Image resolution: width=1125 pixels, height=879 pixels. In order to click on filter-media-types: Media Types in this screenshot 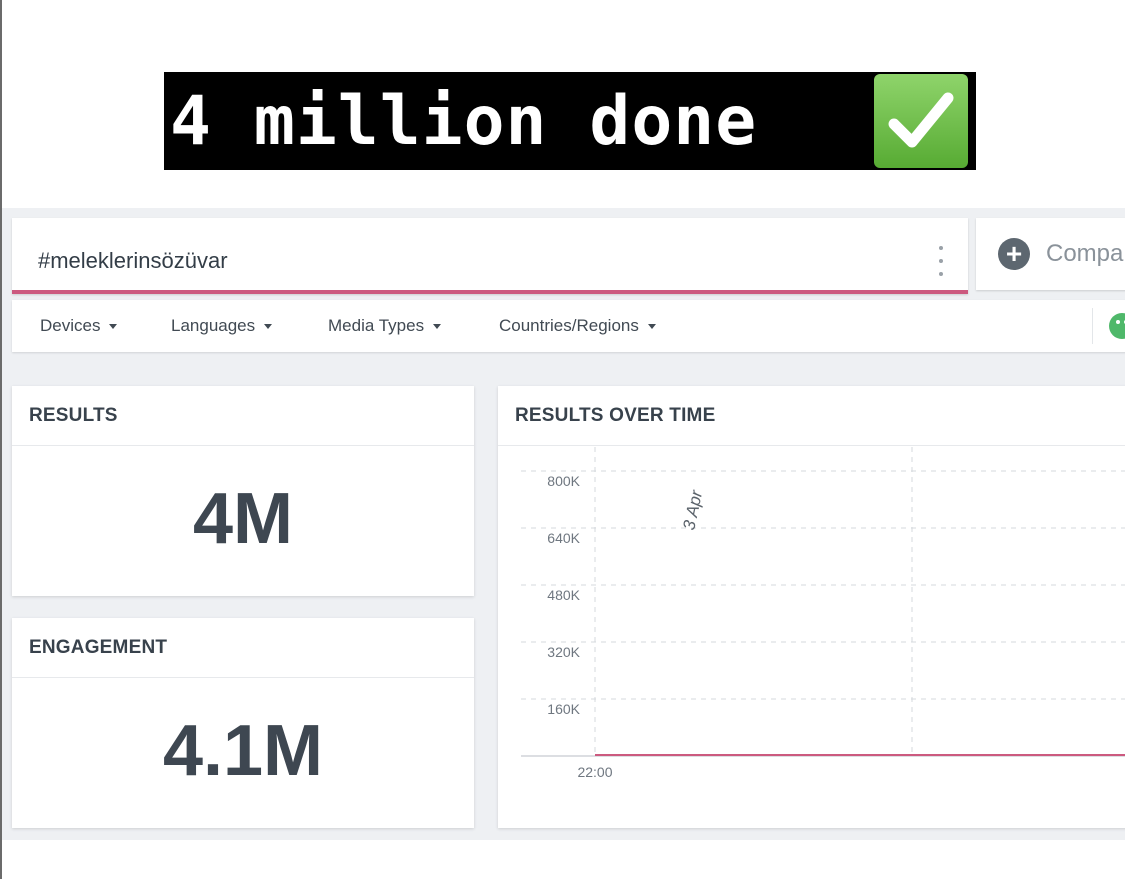, I will do `click(385, 326)`.